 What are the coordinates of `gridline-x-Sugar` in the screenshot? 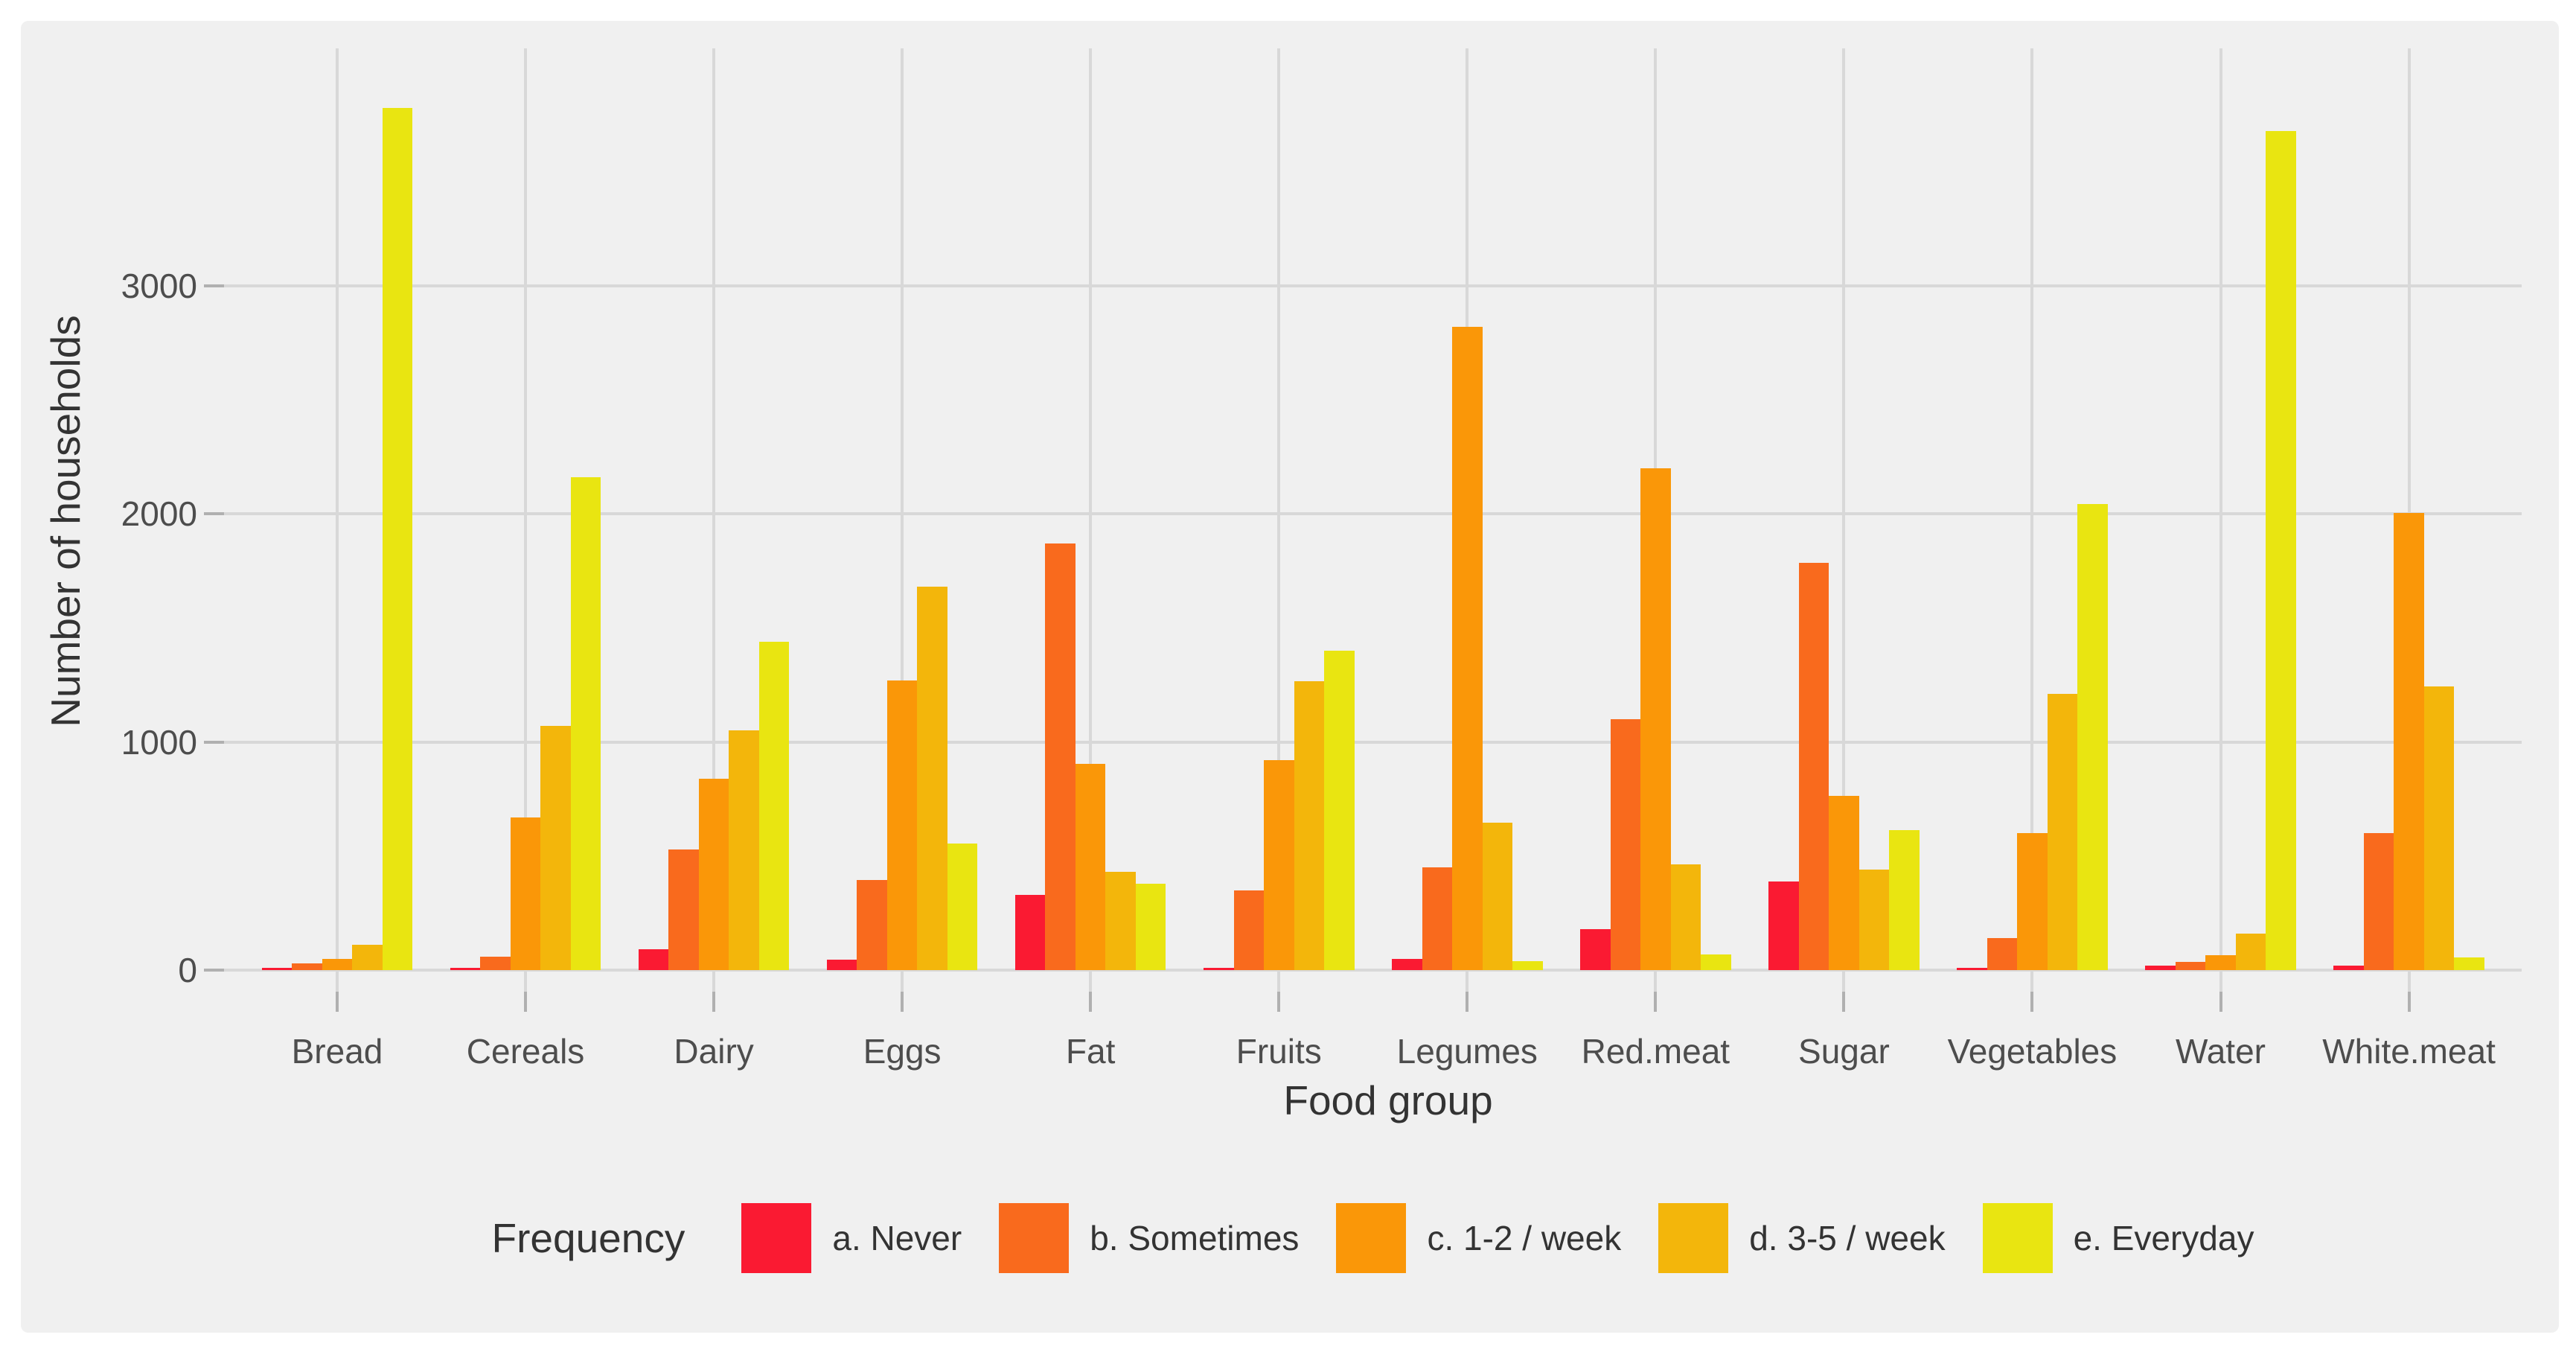 It's located at (1844, 520).